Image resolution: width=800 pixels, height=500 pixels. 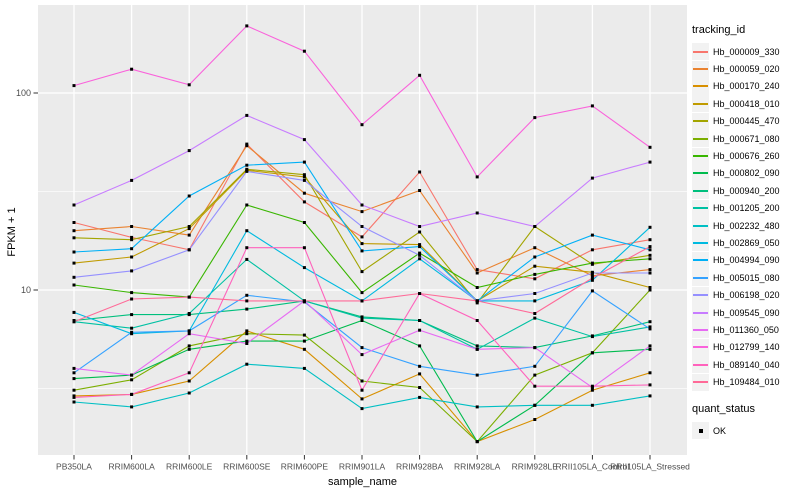 What do you see at coordinates (746, 138) in the screenshot?
I see `legend-item-label: Hb_000671_080` at bounding box center [746, 138].